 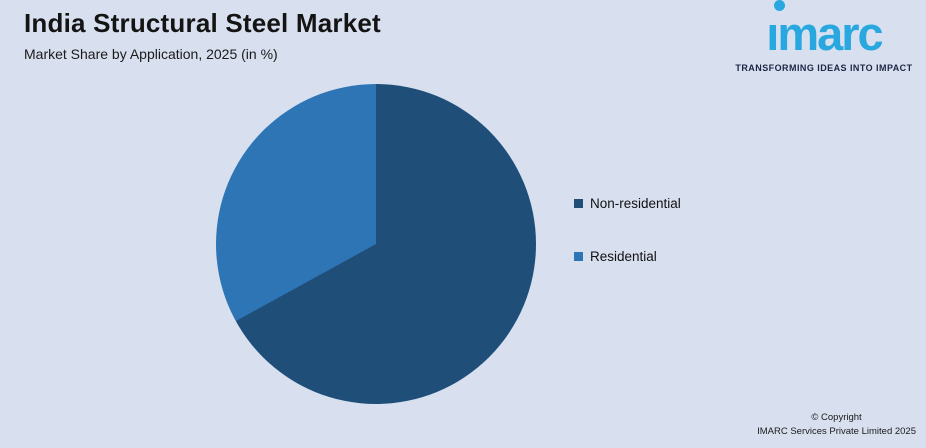 I want to click on legend-item: Non-residential, so click(x=627, y=203).